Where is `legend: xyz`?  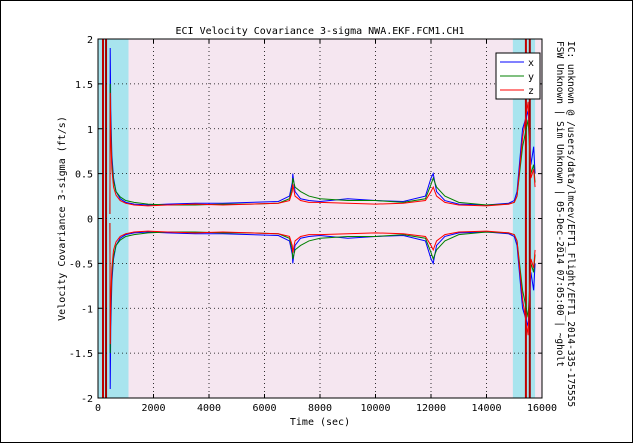
legend: xyz is located at coordinates (518, 76).